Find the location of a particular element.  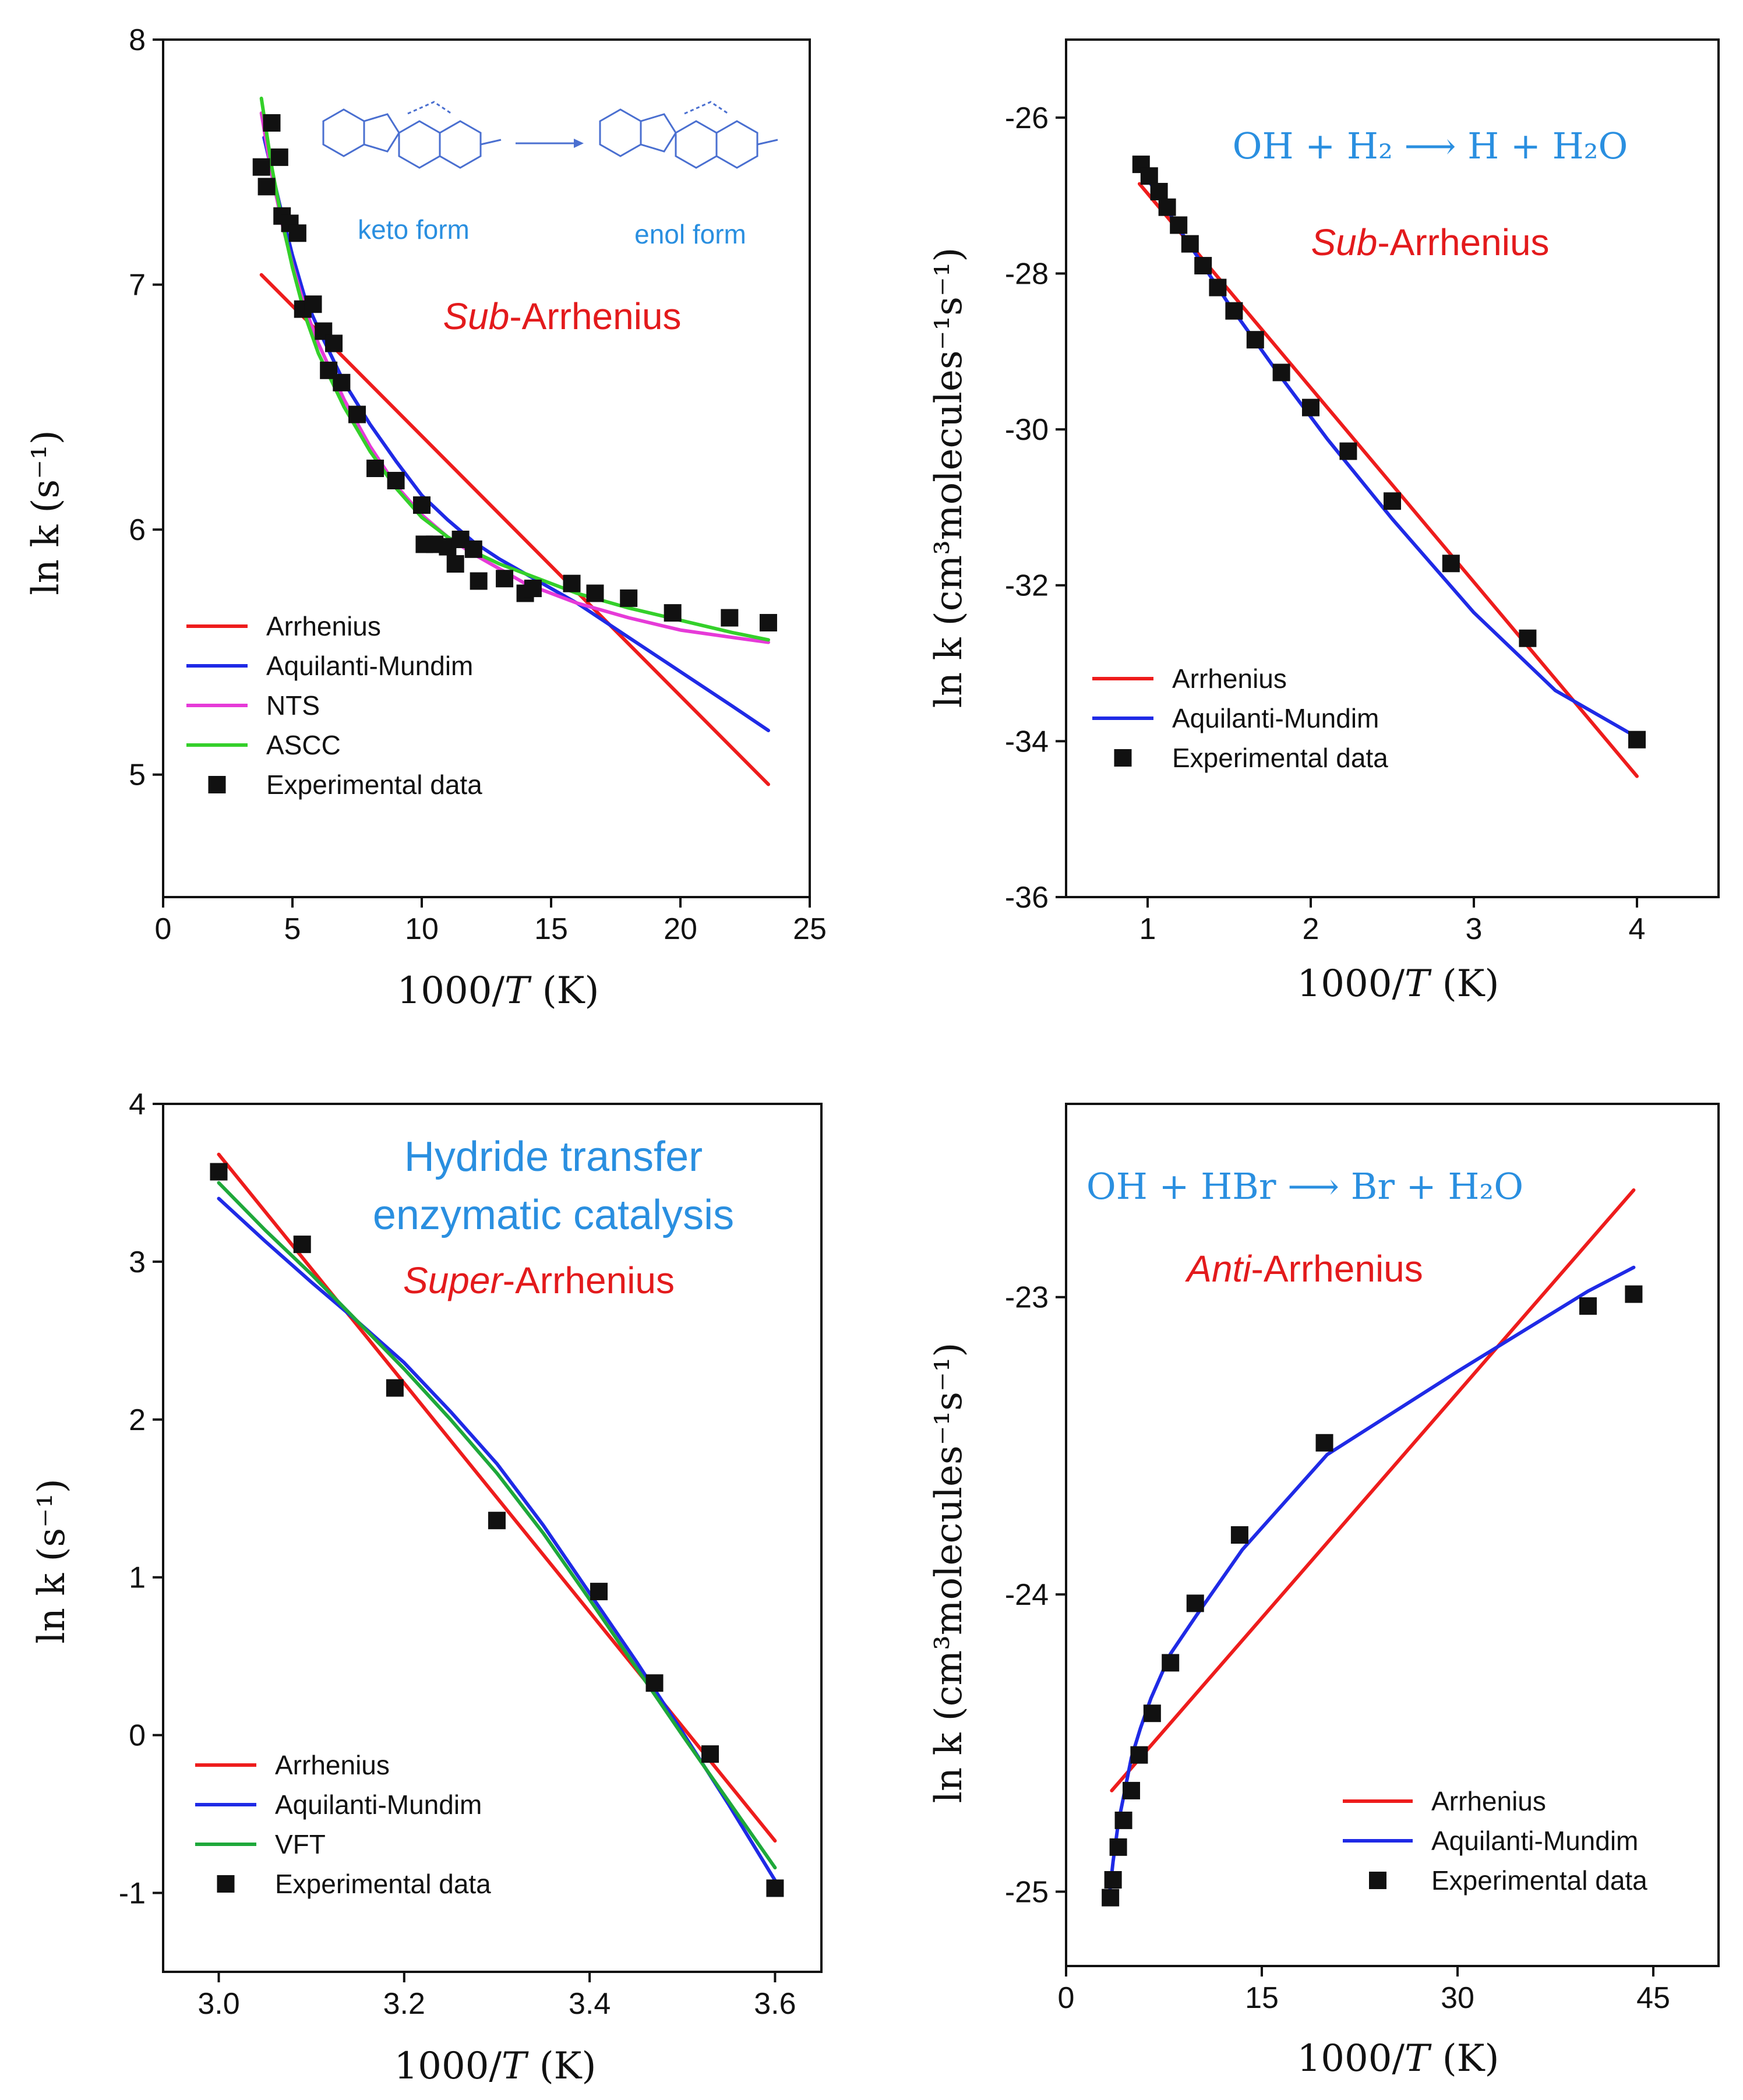

panel-a-title-prefix: Sub is located at coordinates (476, 316).